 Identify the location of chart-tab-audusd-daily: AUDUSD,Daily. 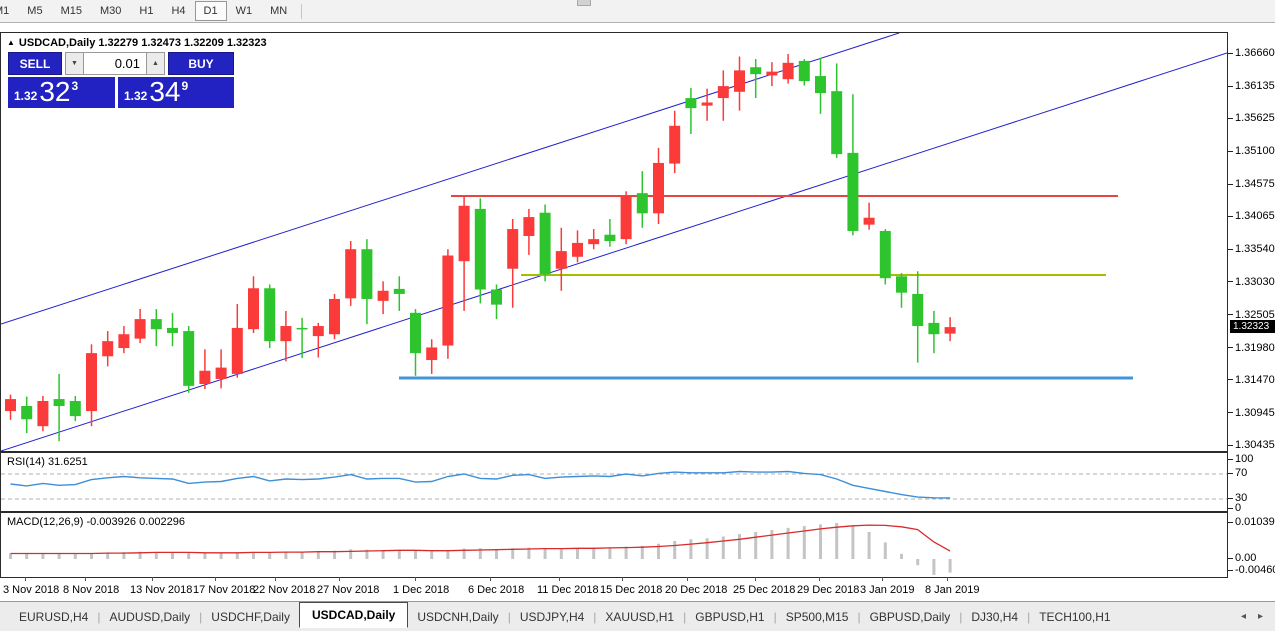
(150, 616).